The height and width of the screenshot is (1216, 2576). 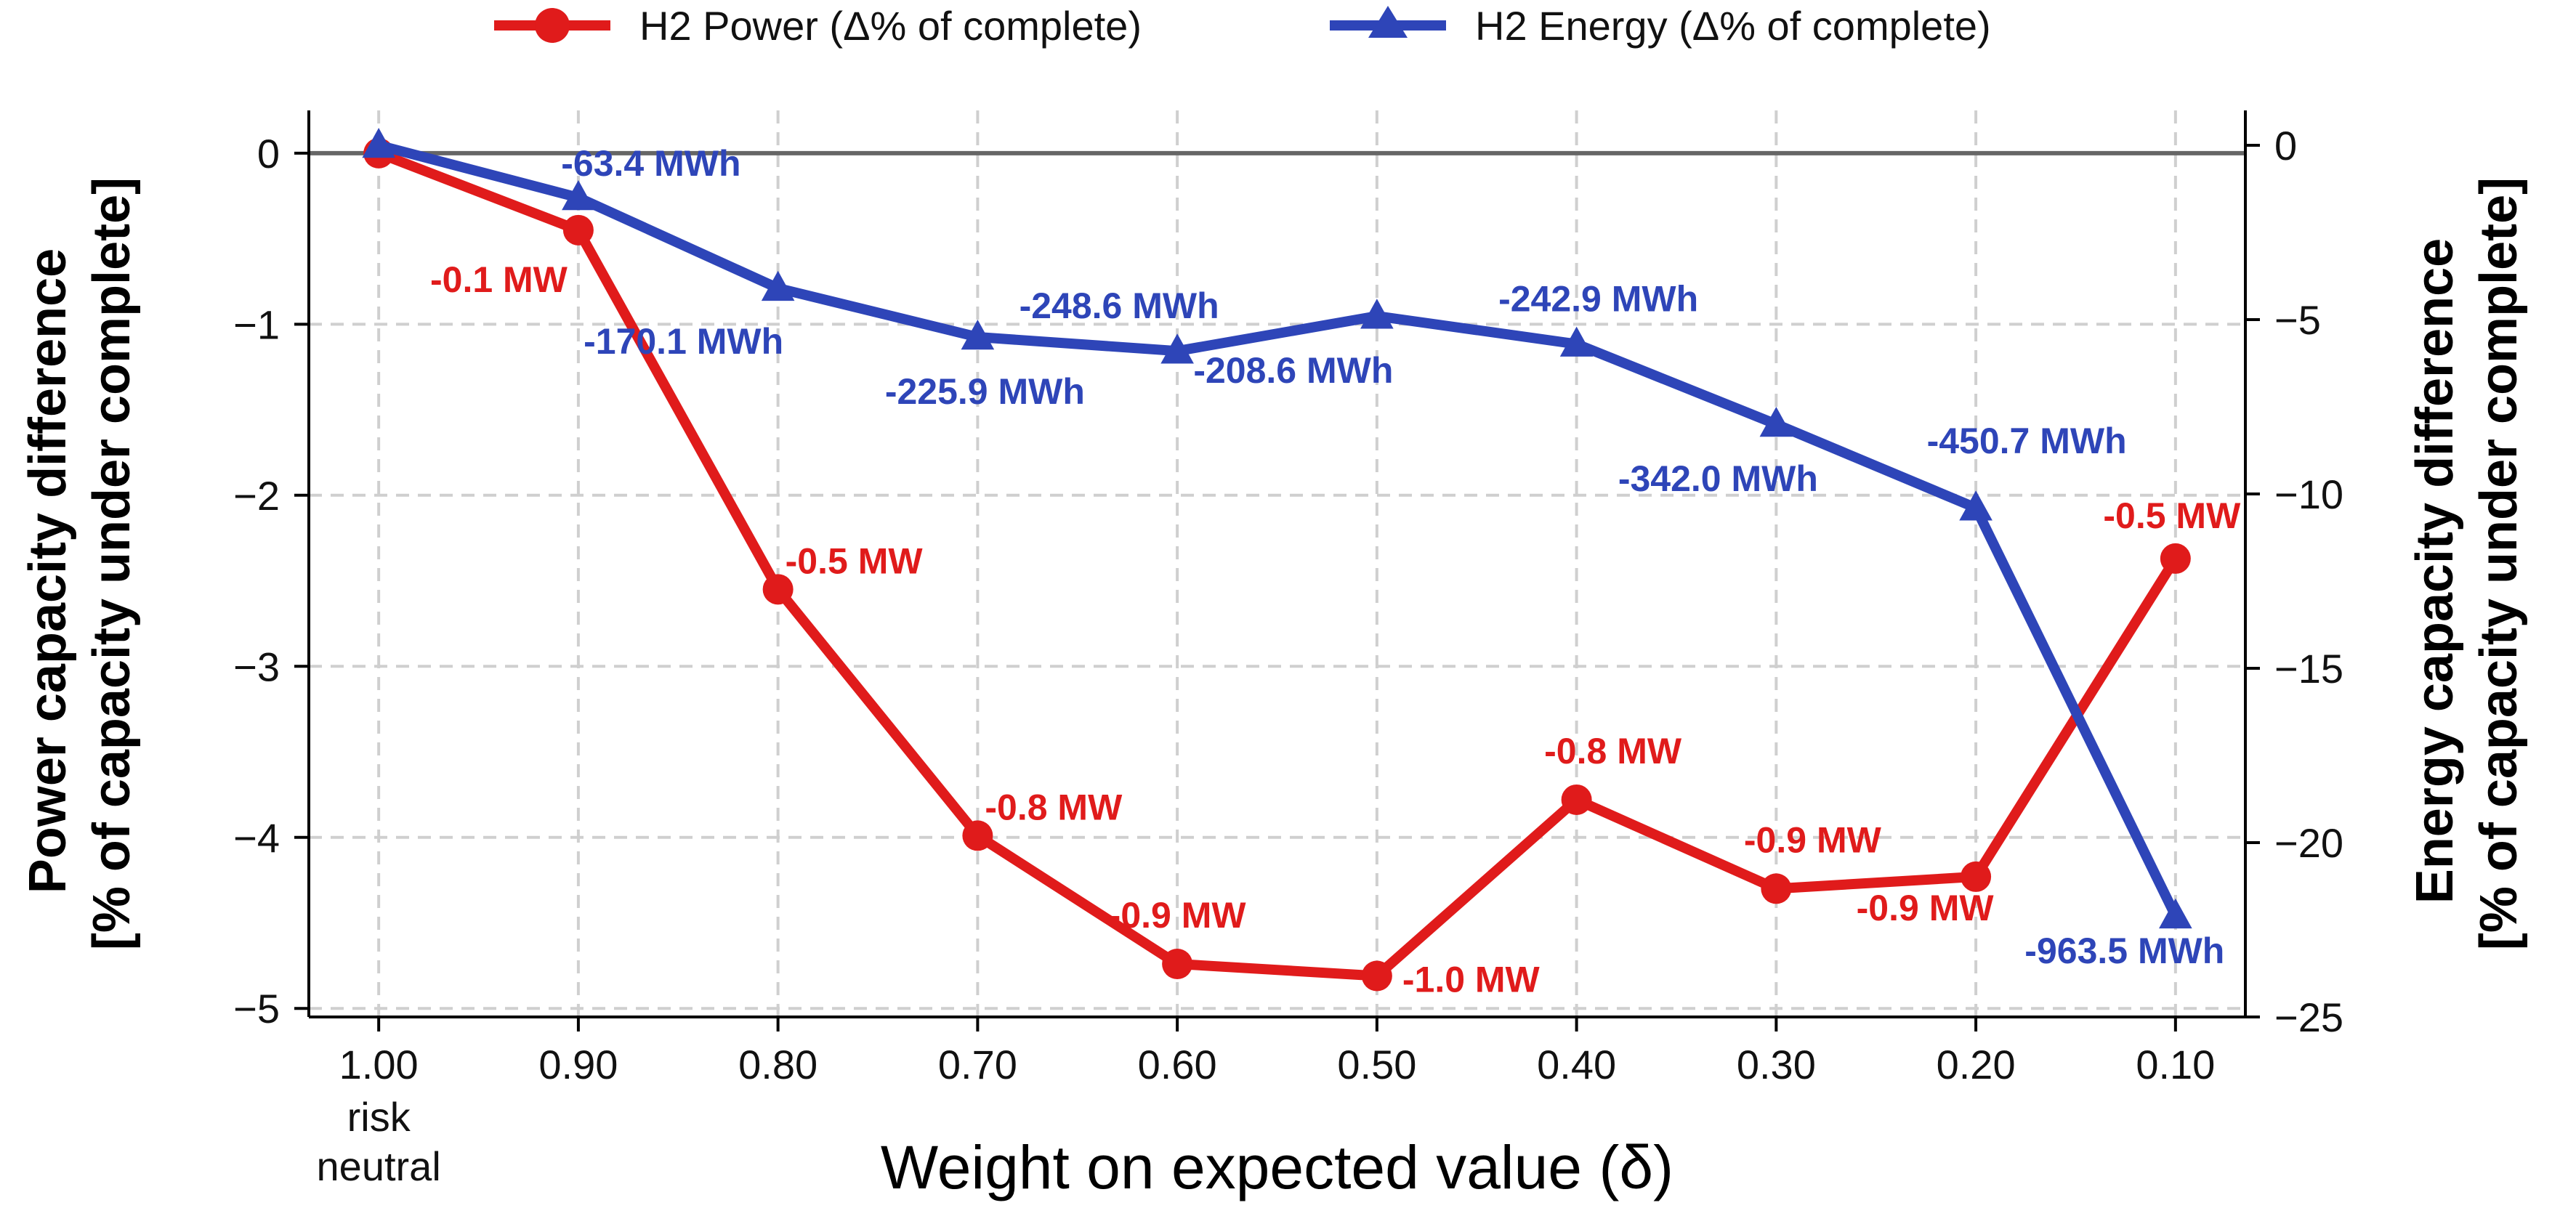 I want to click on data-label-h2-power: -1.0 MW, so click(x=1472, y=979).